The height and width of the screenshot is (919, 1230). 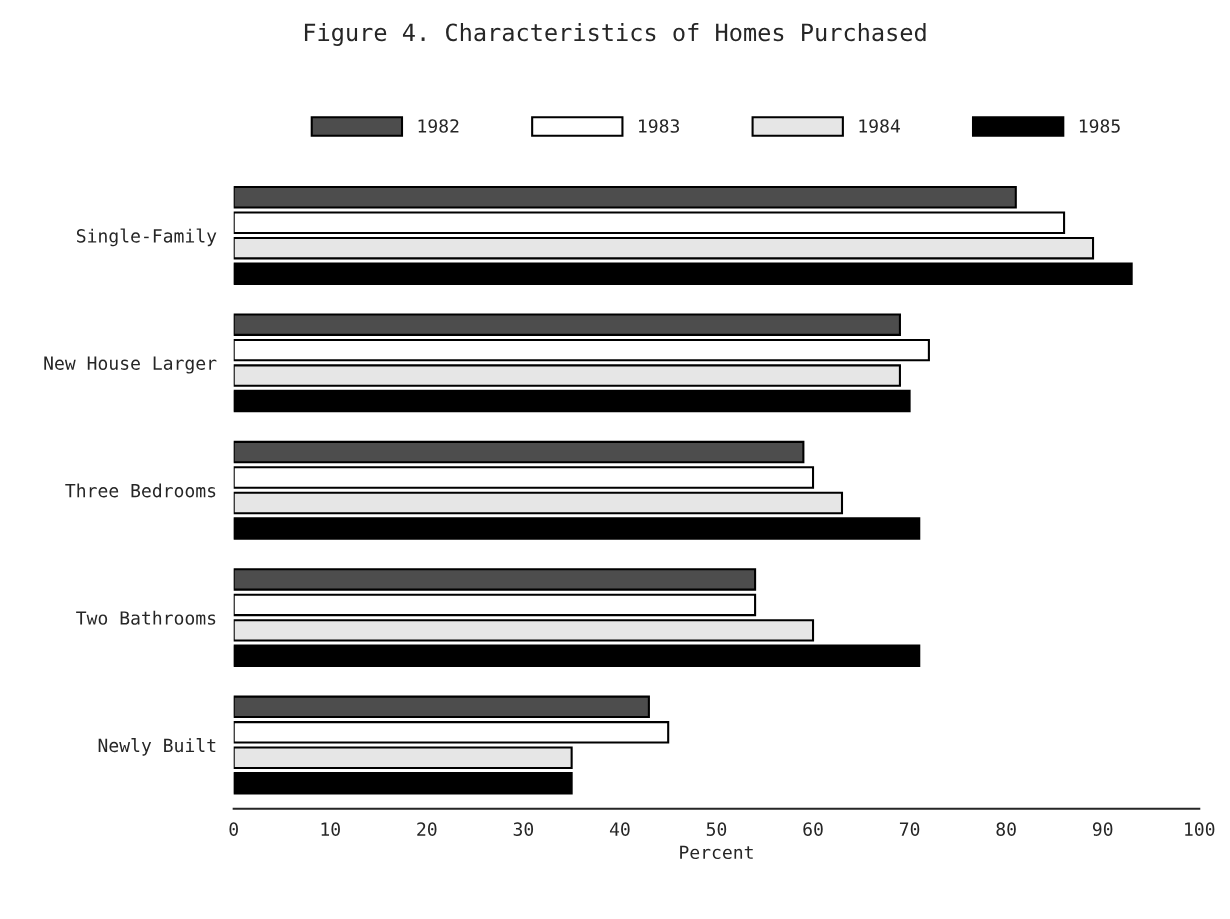 What do you see at coordinates (427, 829) in the screenshot?
I see `x-tick-label: 20` at bounding box center [427, 829].